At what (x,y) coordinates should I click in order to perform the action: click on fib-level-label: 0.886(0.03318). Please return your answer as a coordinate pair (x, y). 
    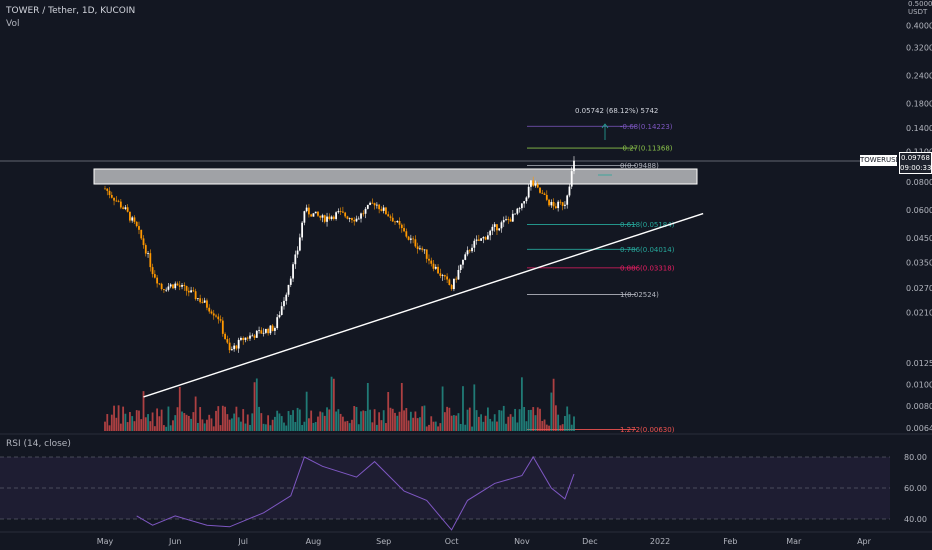
    Looking at the image, I should click on (647, 268).